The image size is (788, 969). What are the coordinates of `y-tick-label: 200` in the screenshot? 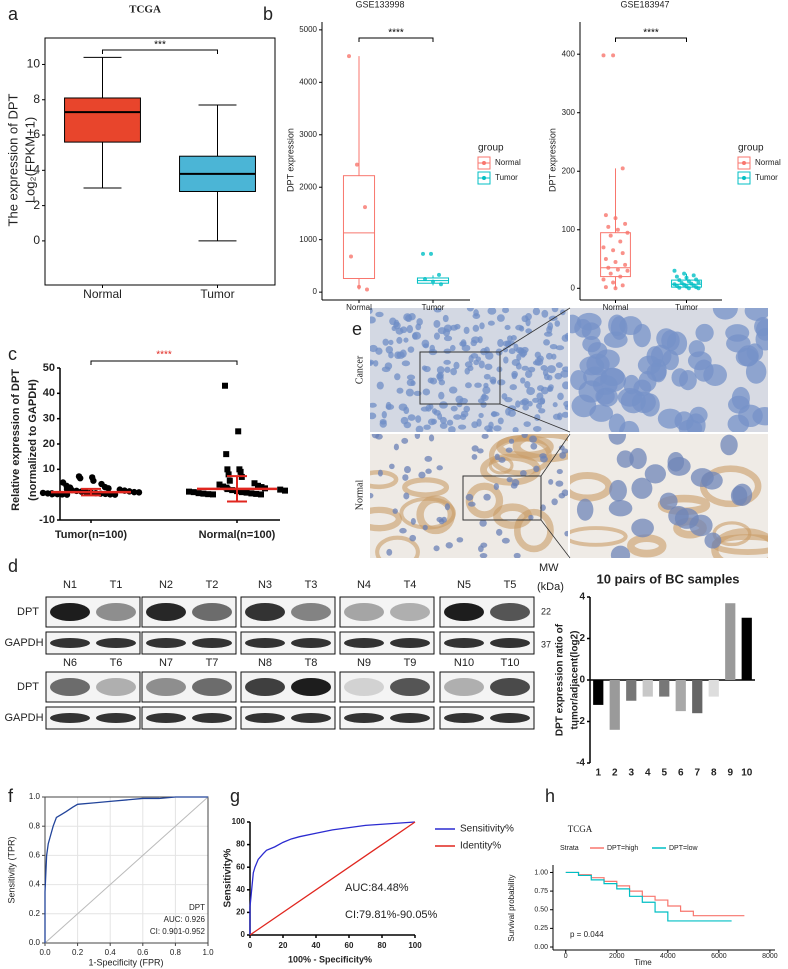 It's located at (569, 170).